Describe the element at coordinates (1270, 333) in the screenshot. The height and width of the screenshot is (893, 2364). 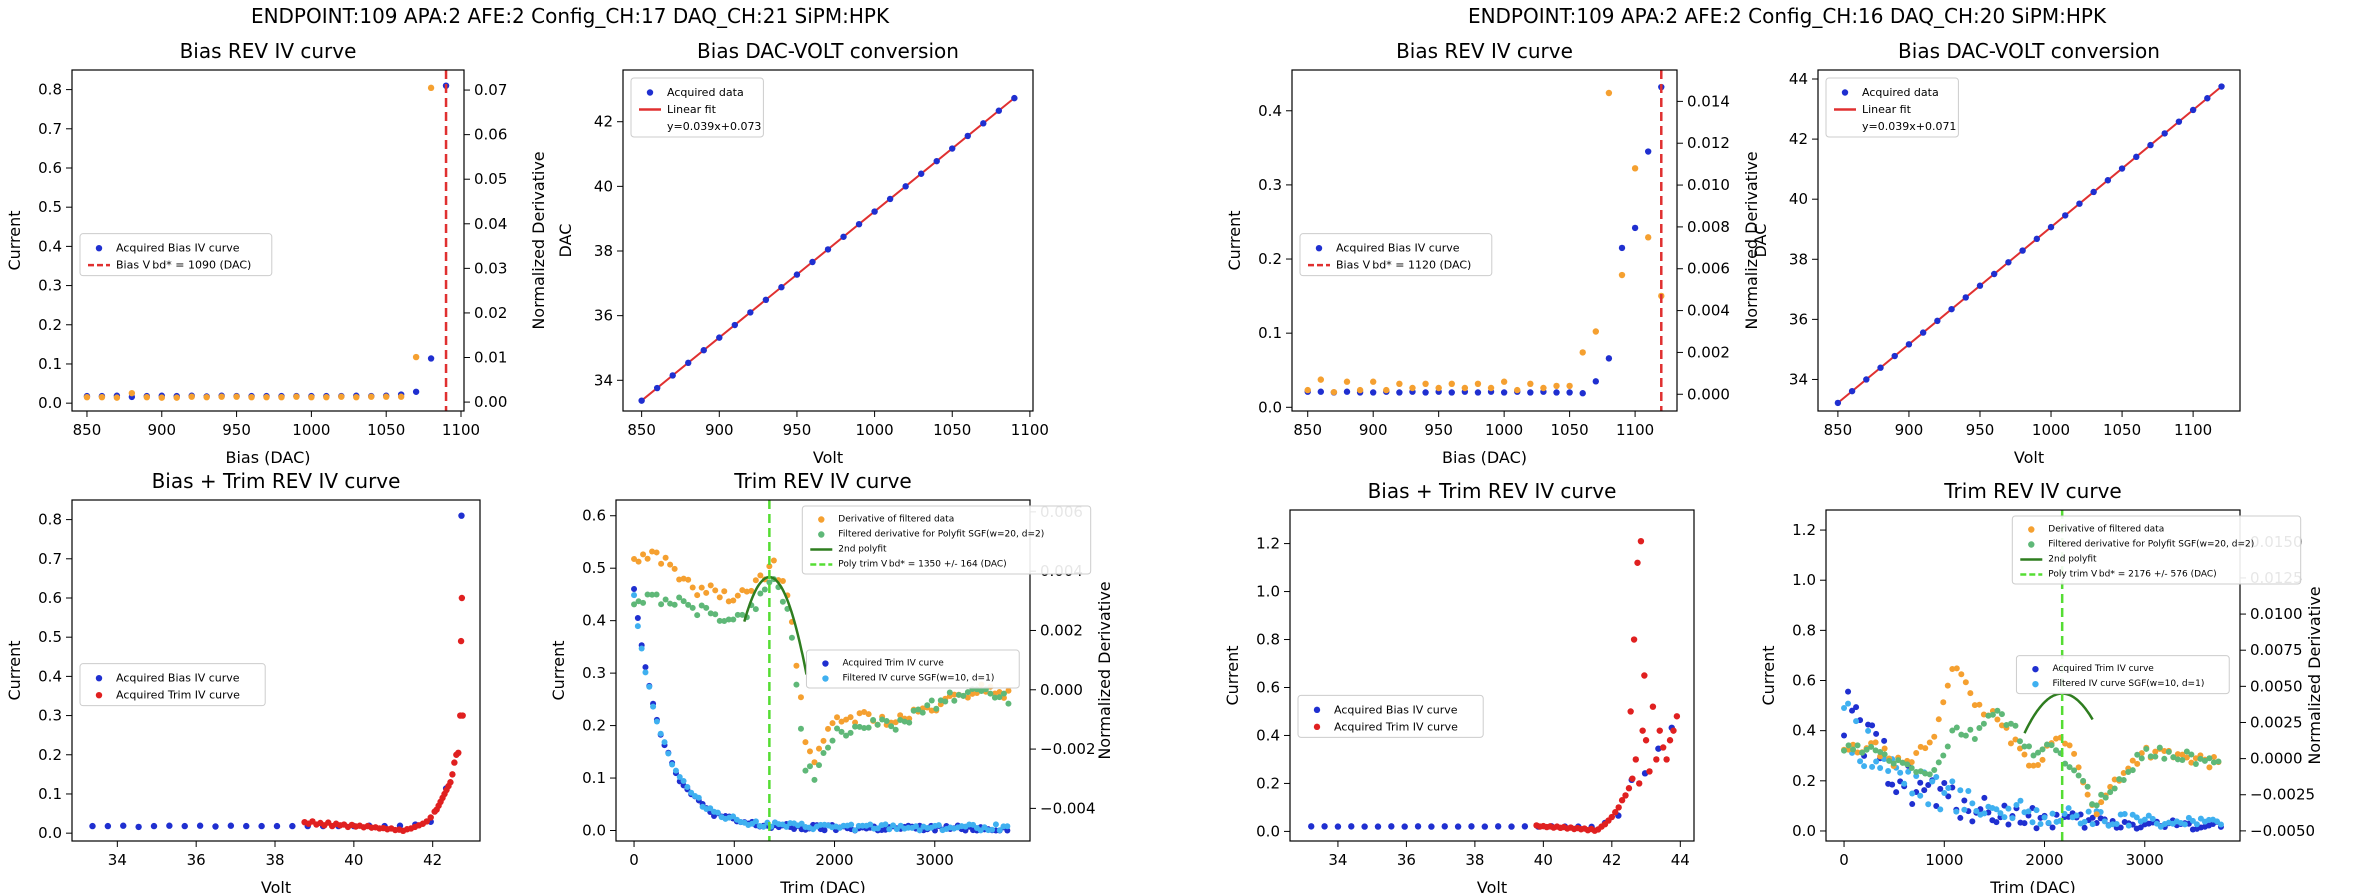
I see `y-tick-label: 0.1` at that location.